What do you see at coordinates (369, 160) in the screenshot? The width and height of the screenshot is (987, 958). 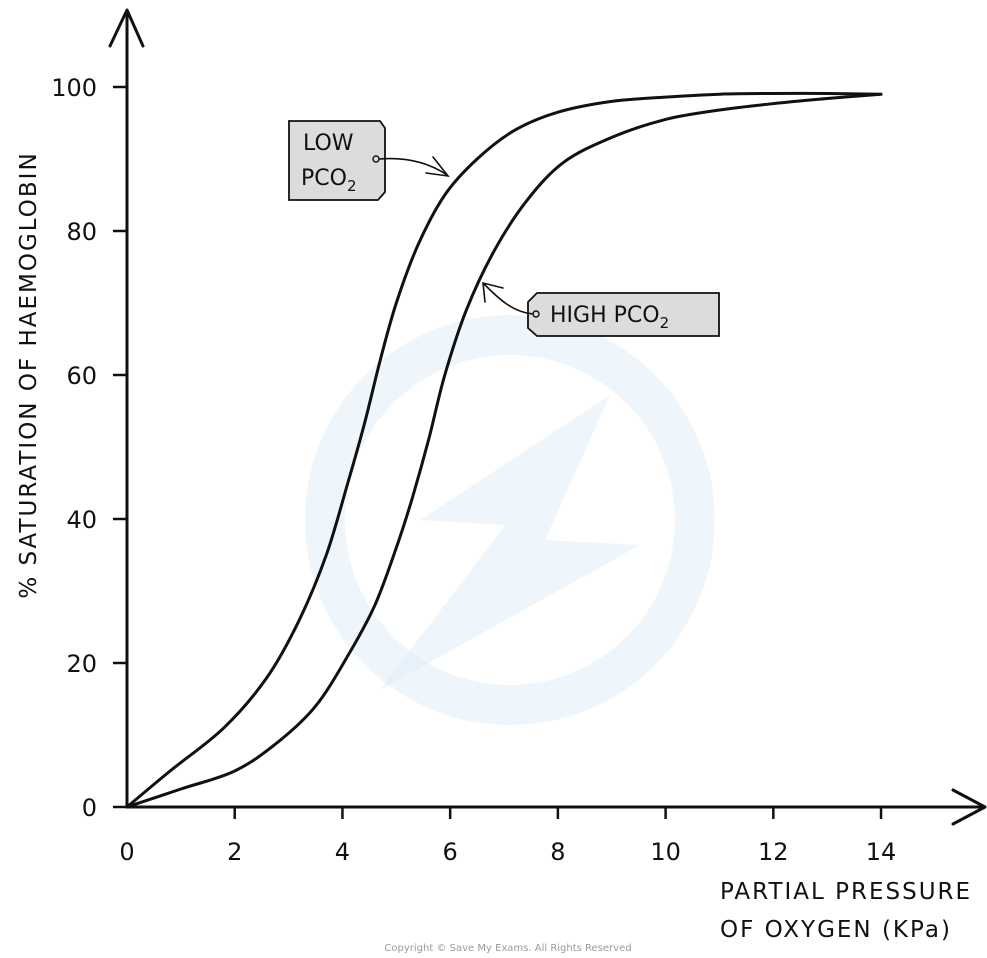 I see `legend-tag-low-pco2: LOW PCO2` at bounding box center [369, 160].